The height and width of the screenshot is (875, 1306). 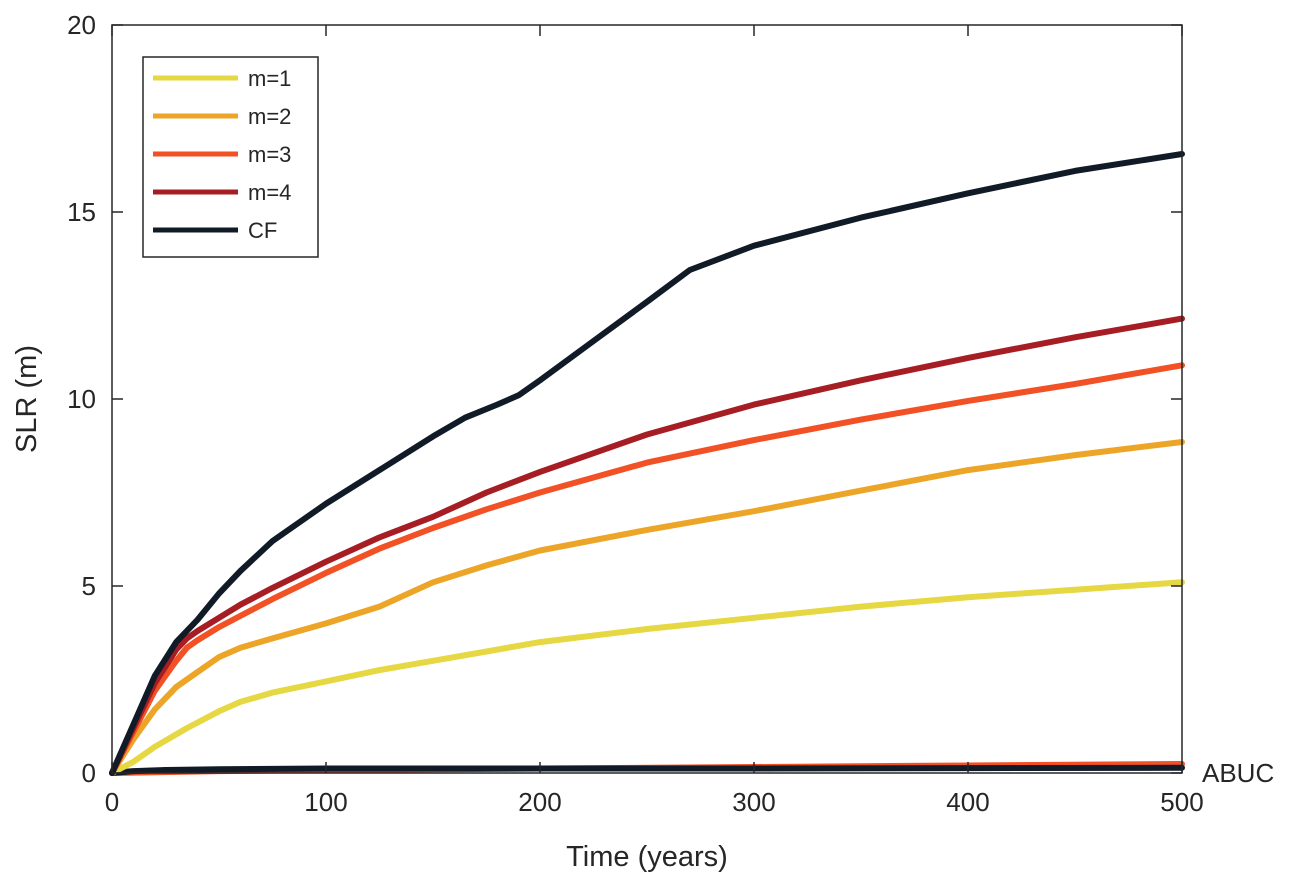 What do you see at coordinates (27, 399) in the screenshot?
I see `y-axis-title: SLR (m)` at bounding box center [27, 399].